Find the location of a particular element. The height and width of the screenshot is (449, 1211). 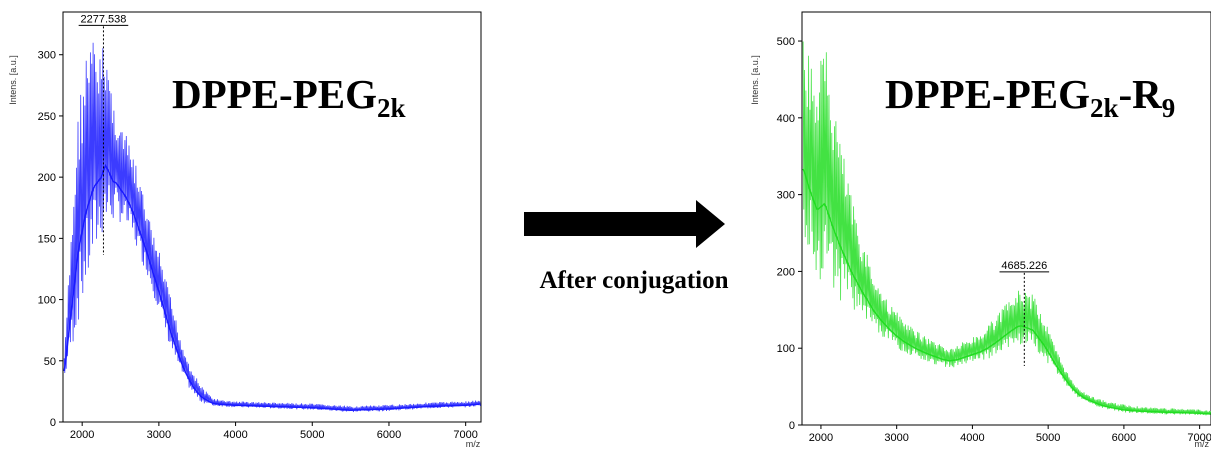

right-chart-title: DPPE-PEG2k-R9 is located at coordinates (1030, 97).